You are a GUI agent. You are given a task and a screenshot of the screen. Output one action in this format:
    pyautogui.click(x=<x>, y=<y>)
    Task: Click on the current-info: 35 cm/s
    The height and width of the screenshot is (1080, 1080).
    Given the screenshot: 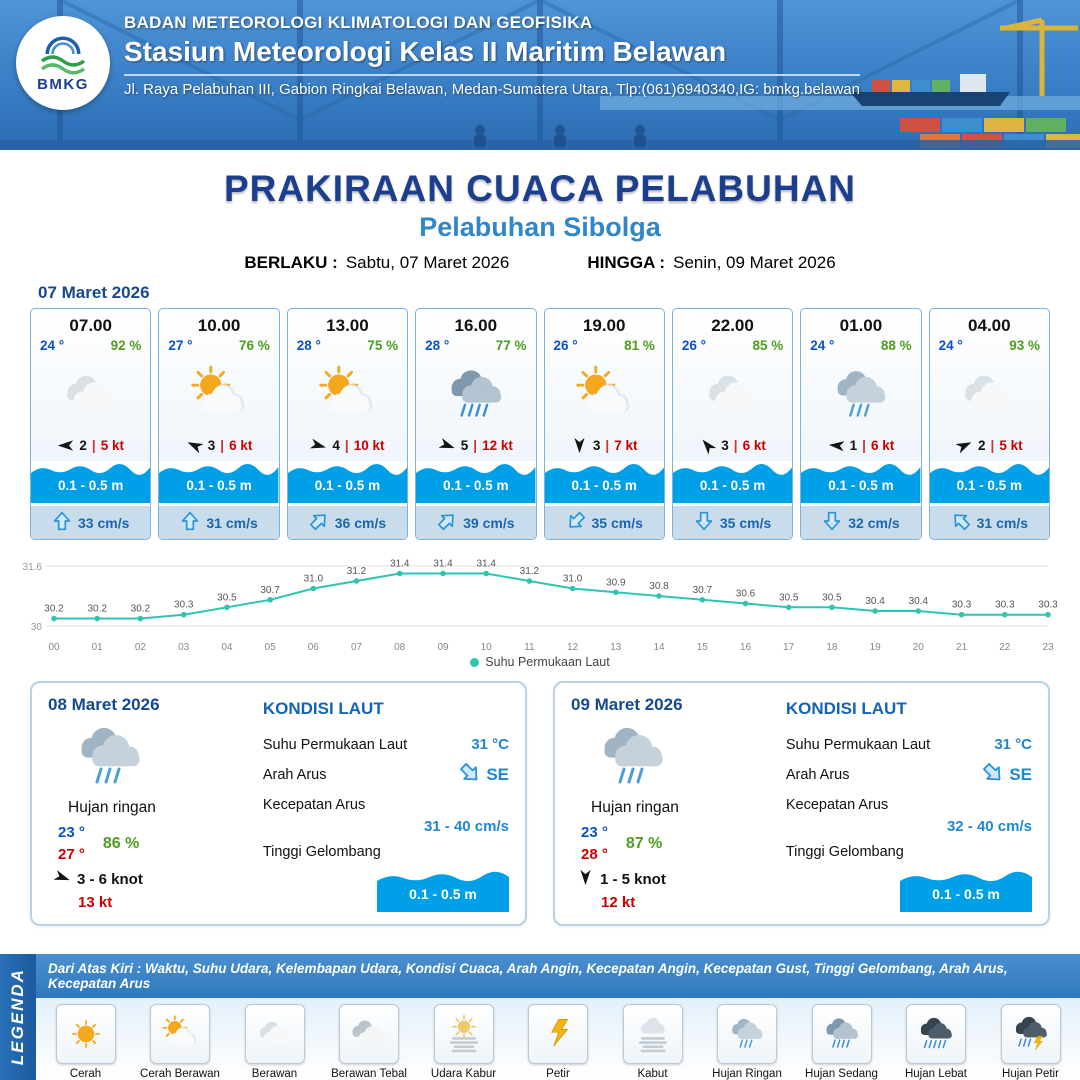 What is the action you would take?
    pyautogui.click(x=732, y=521)
    